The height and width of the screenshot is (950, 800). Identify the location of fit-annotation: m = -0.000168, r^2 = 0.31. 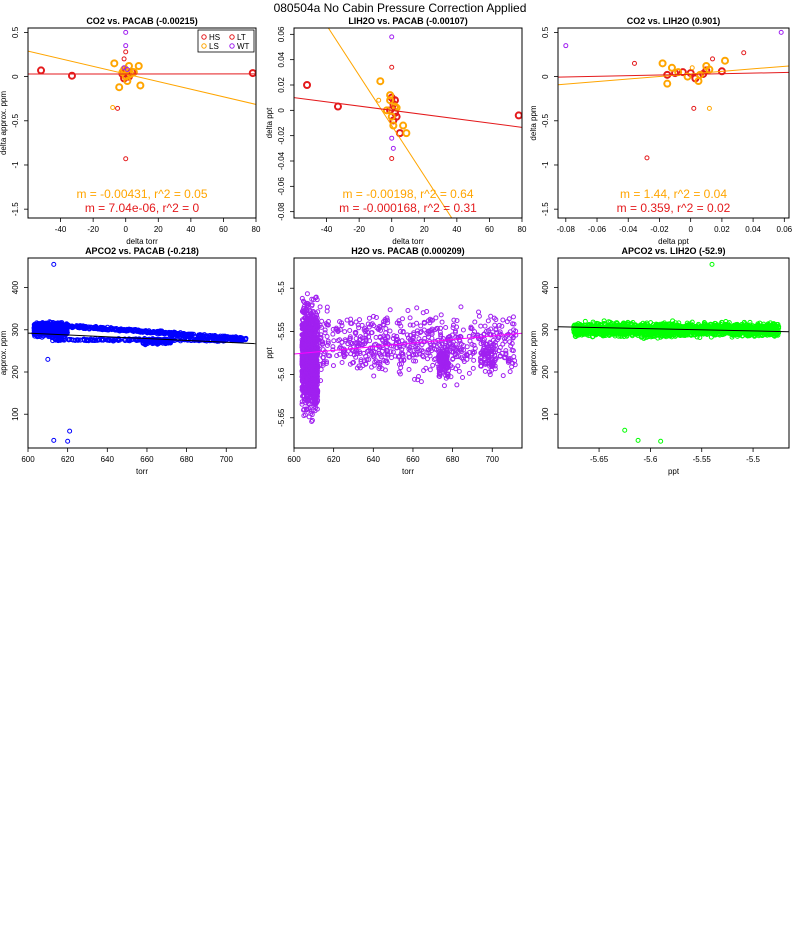
(408, 208).